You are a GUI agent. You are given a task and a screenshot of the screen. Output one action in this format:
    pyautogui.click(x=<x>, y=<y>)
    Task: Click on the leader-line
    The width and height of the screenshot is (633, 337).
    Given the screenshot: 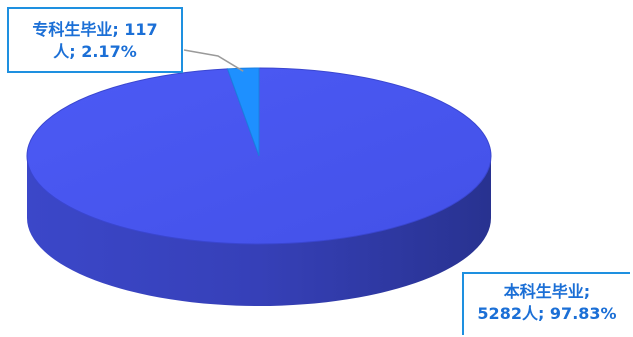 What is the action you would take?
    pyautogui.click(x=213, y=60)
    